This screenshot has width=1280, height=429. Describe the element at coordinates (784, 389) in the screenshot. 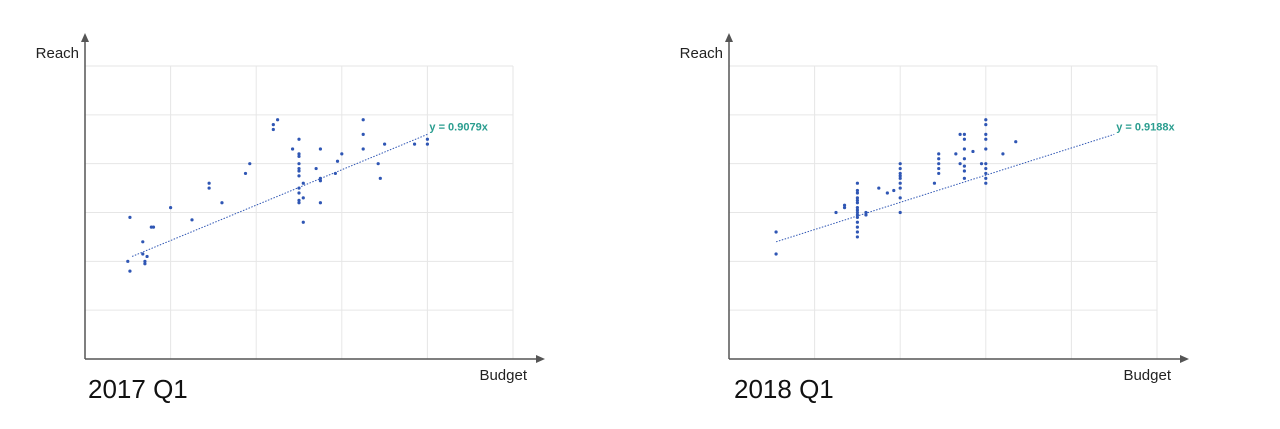

I see `chart-title: 2018 Q1` at that location.